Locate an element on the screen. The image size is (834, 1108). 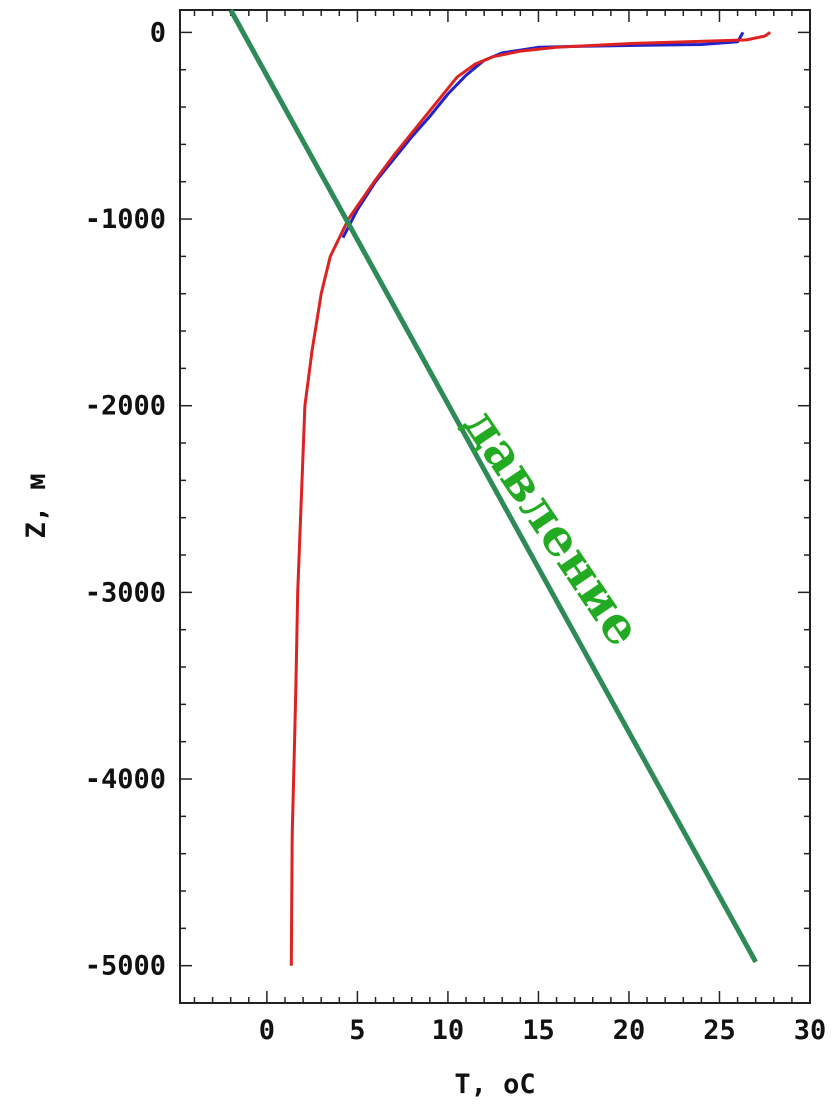
x-tick-labels: 0 5 10 15 20 25 30 is located at coordinates (542, 1030).